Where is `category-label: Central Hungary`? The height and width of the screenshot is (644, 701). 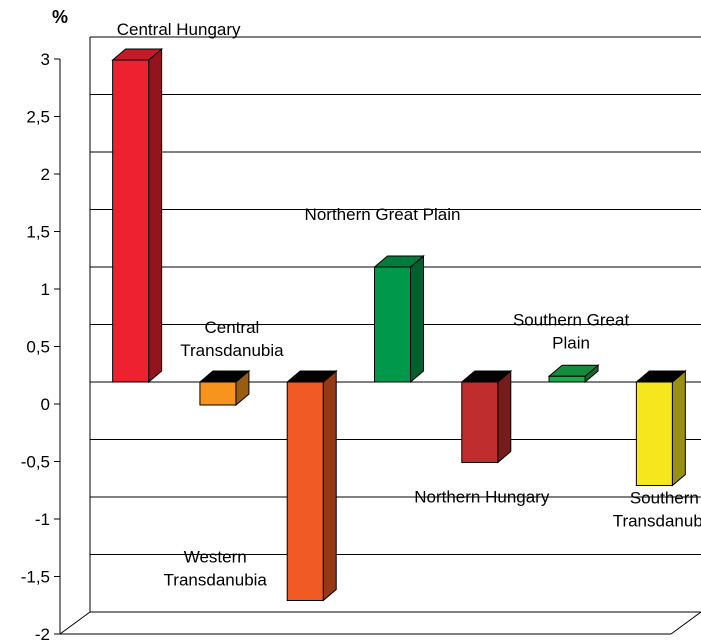
category-label: Central Hungary is located at coordinates (179, 29).